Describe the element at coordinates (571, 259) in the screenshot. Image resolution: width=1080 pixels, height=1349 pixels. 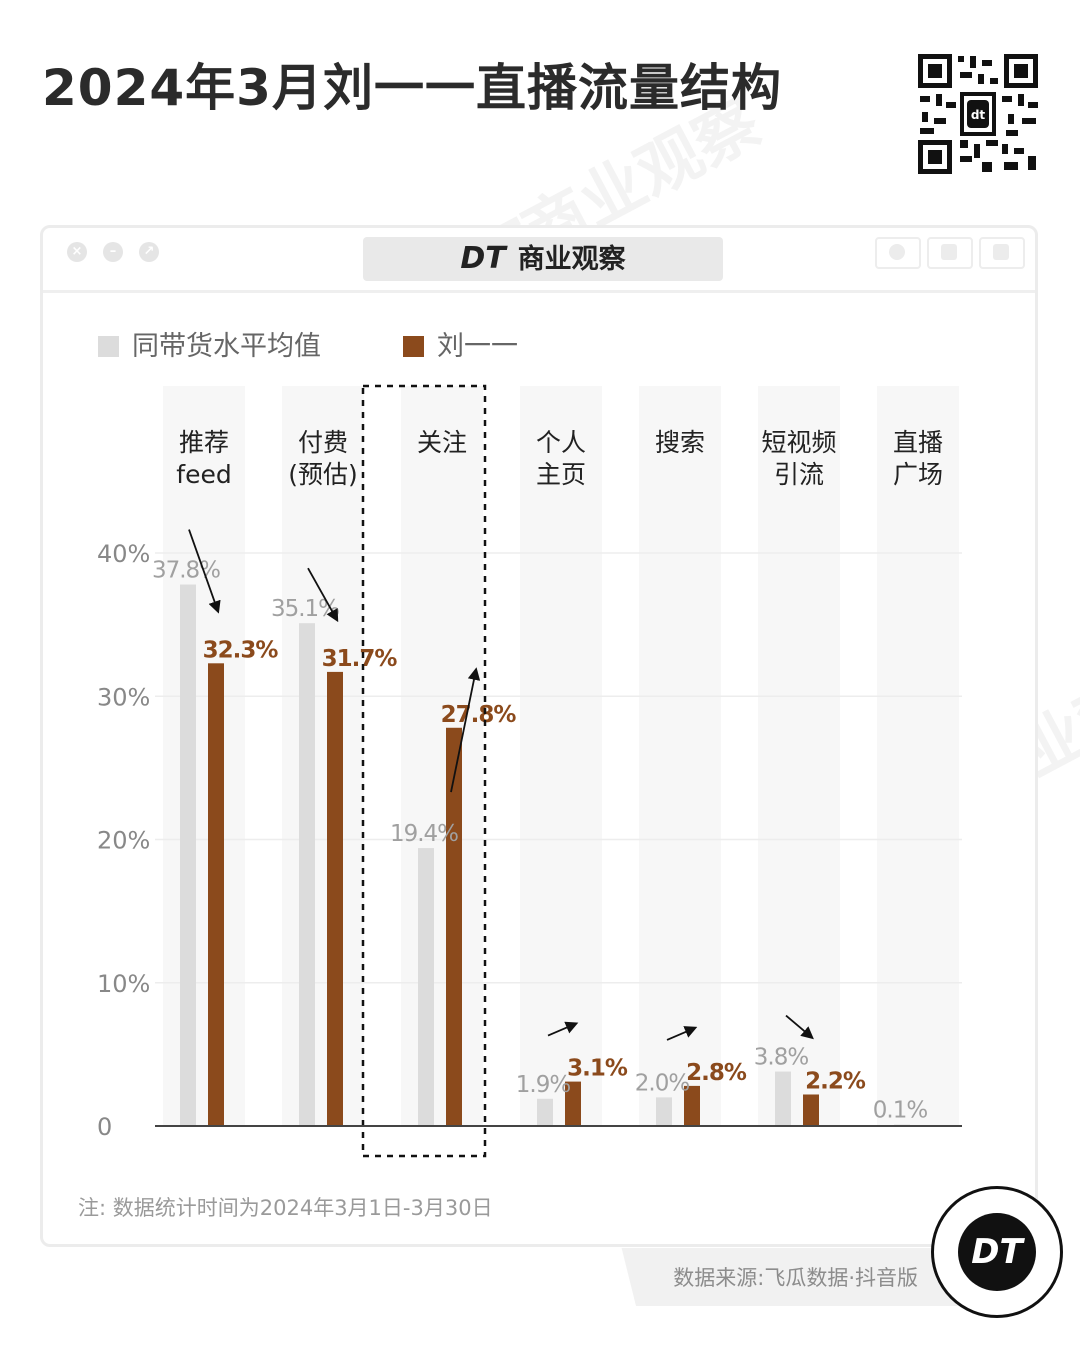
I see `window-title-text: 商业观察` at that location.